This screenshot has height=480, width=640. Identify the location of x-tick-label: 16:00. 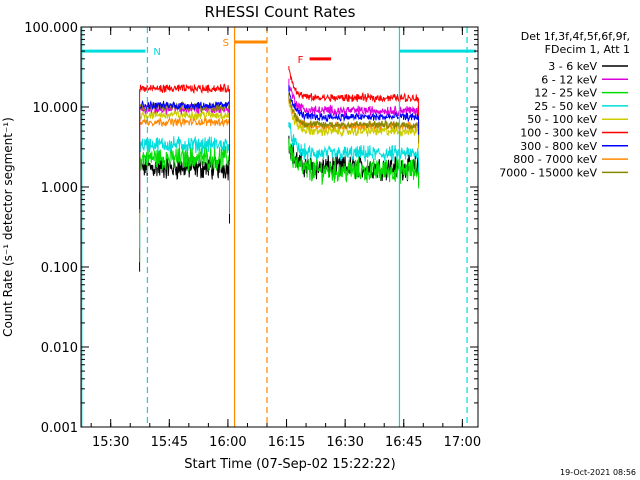
(227, 442).